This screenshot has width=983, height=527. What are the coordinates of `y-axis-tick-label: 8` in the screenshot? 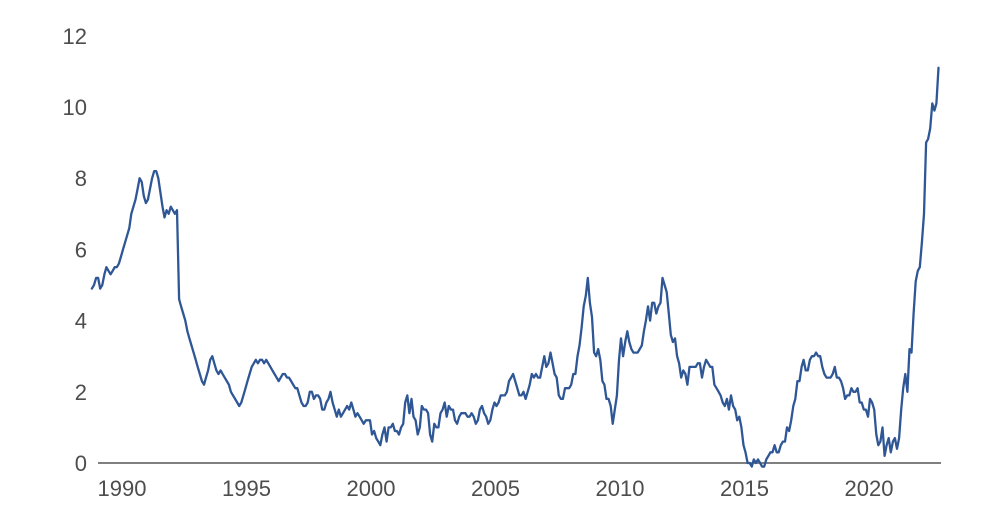 It's located at (81, 178).